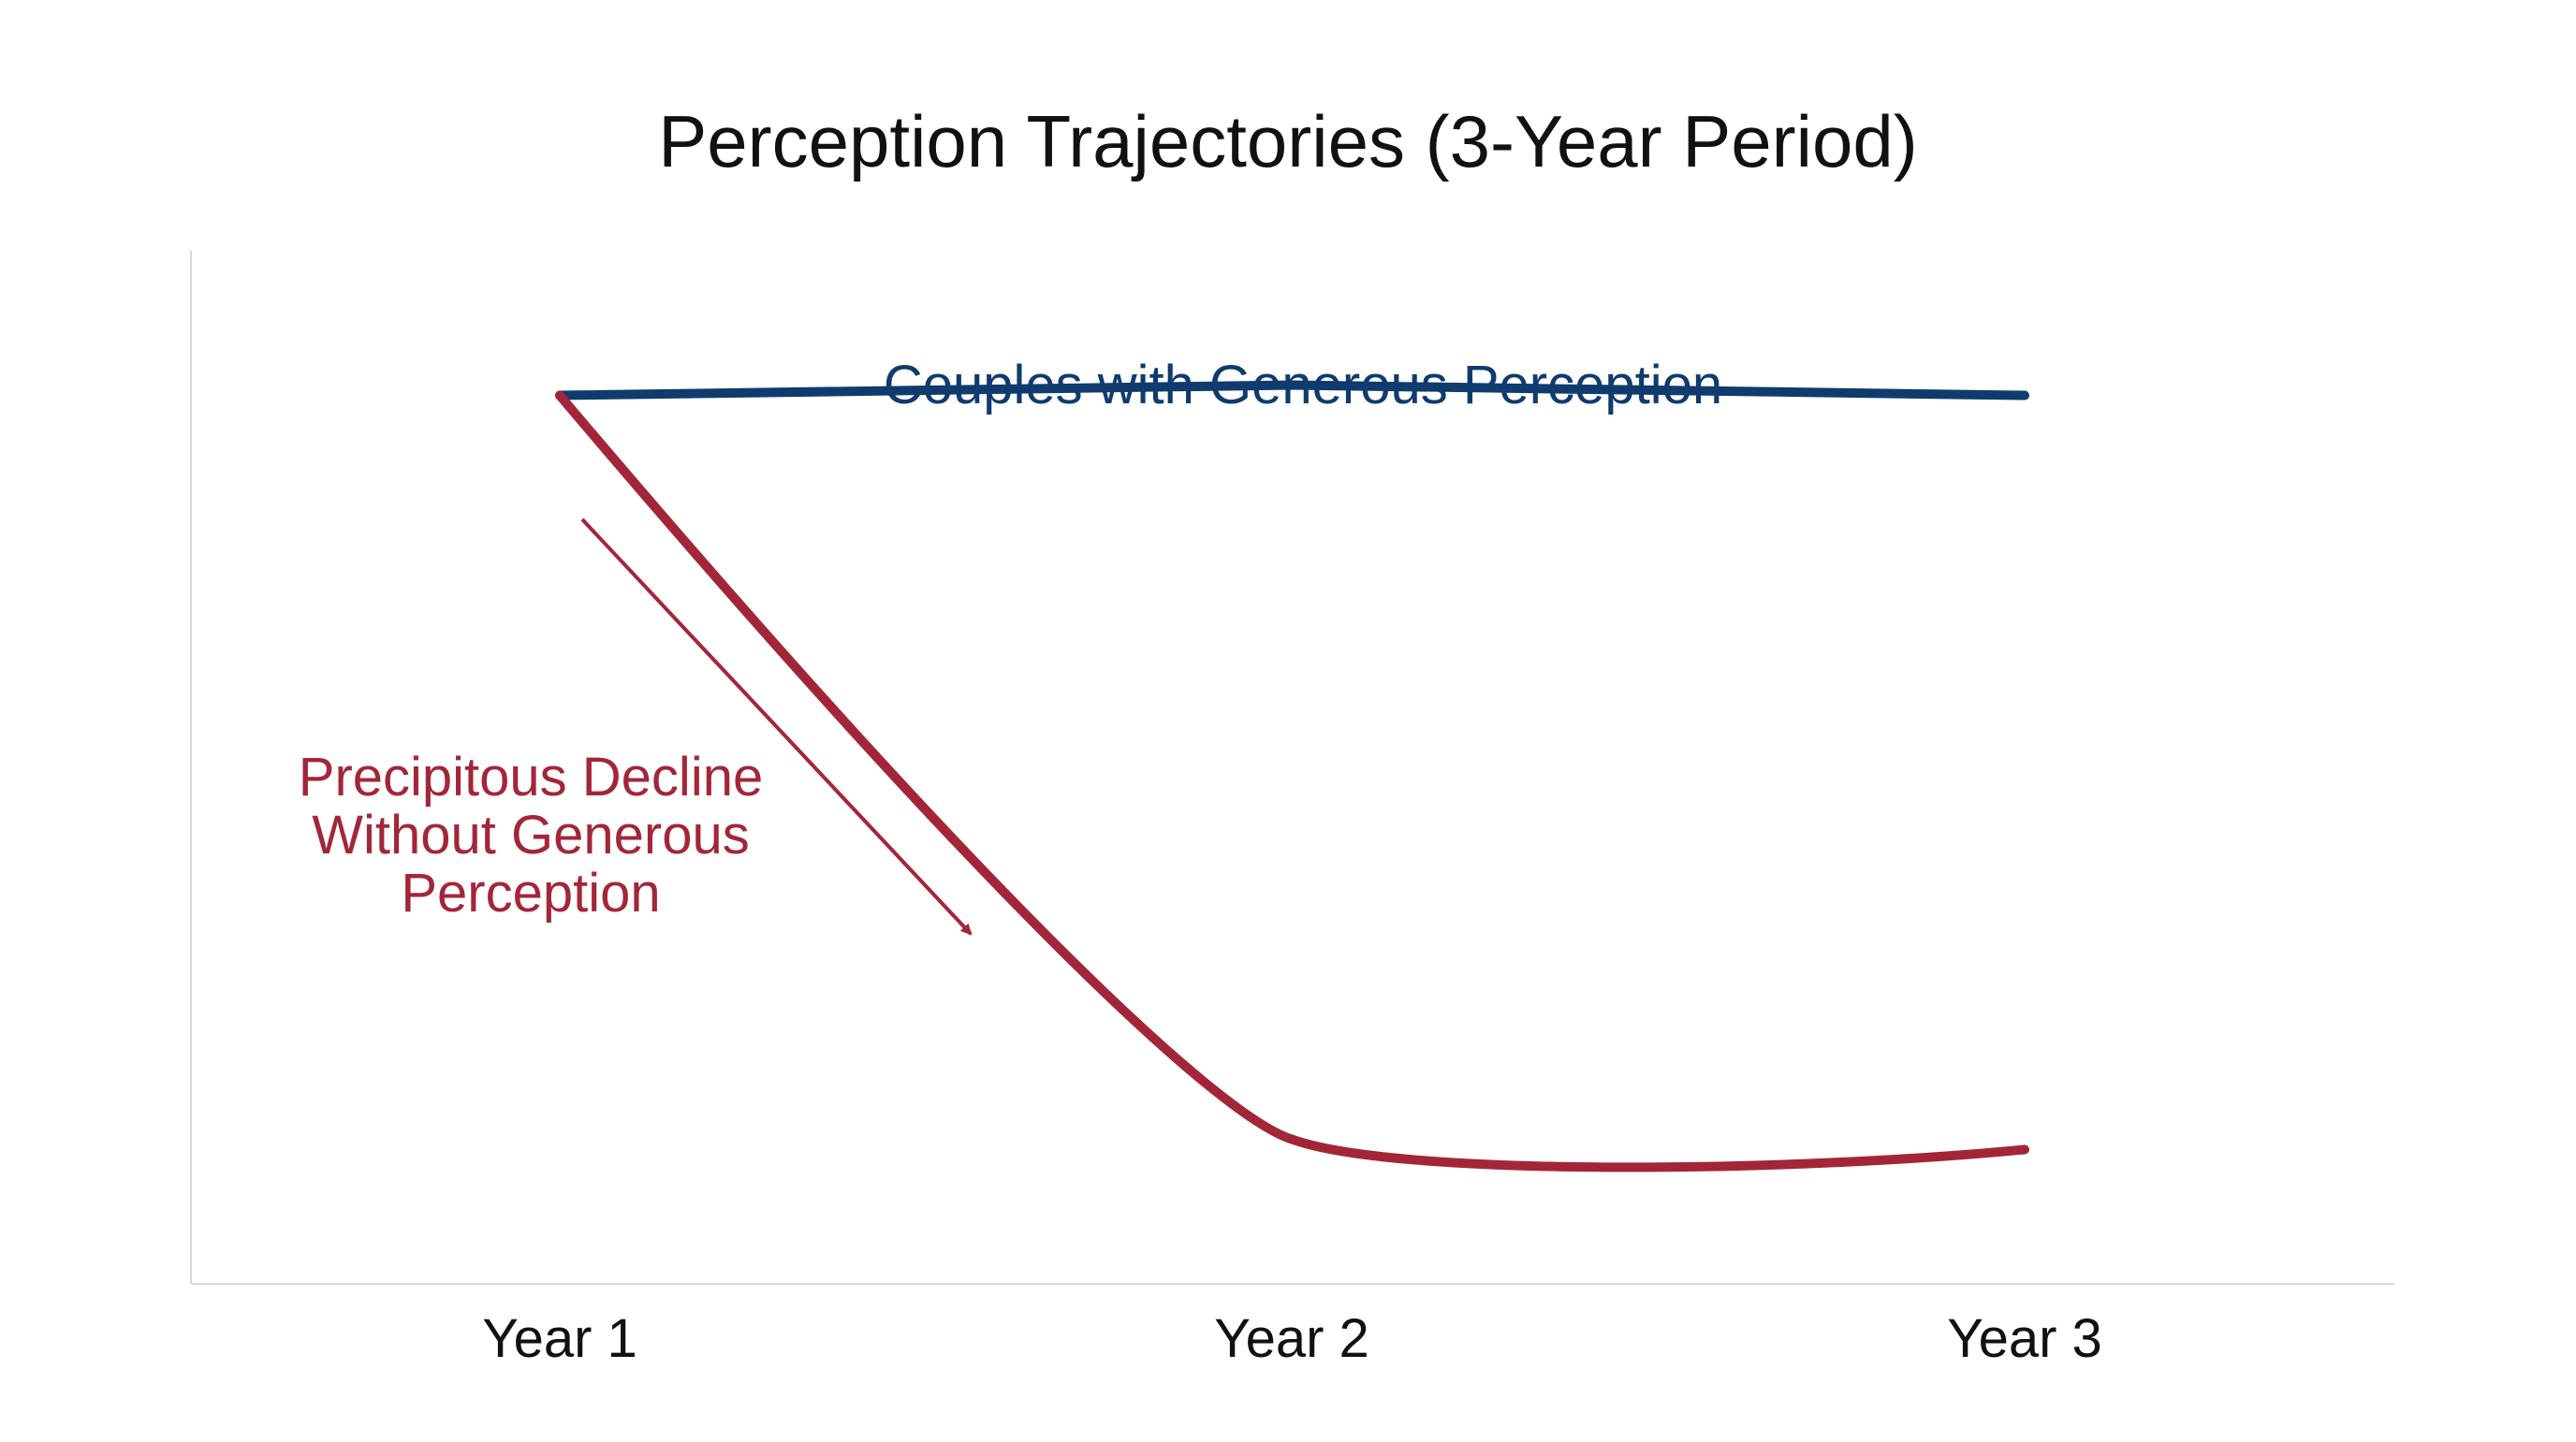 Image resolution: width=2576 pixels, height=1442 pixels. I want to click on x-tick-label: Year 3, so click(2024, 1338).